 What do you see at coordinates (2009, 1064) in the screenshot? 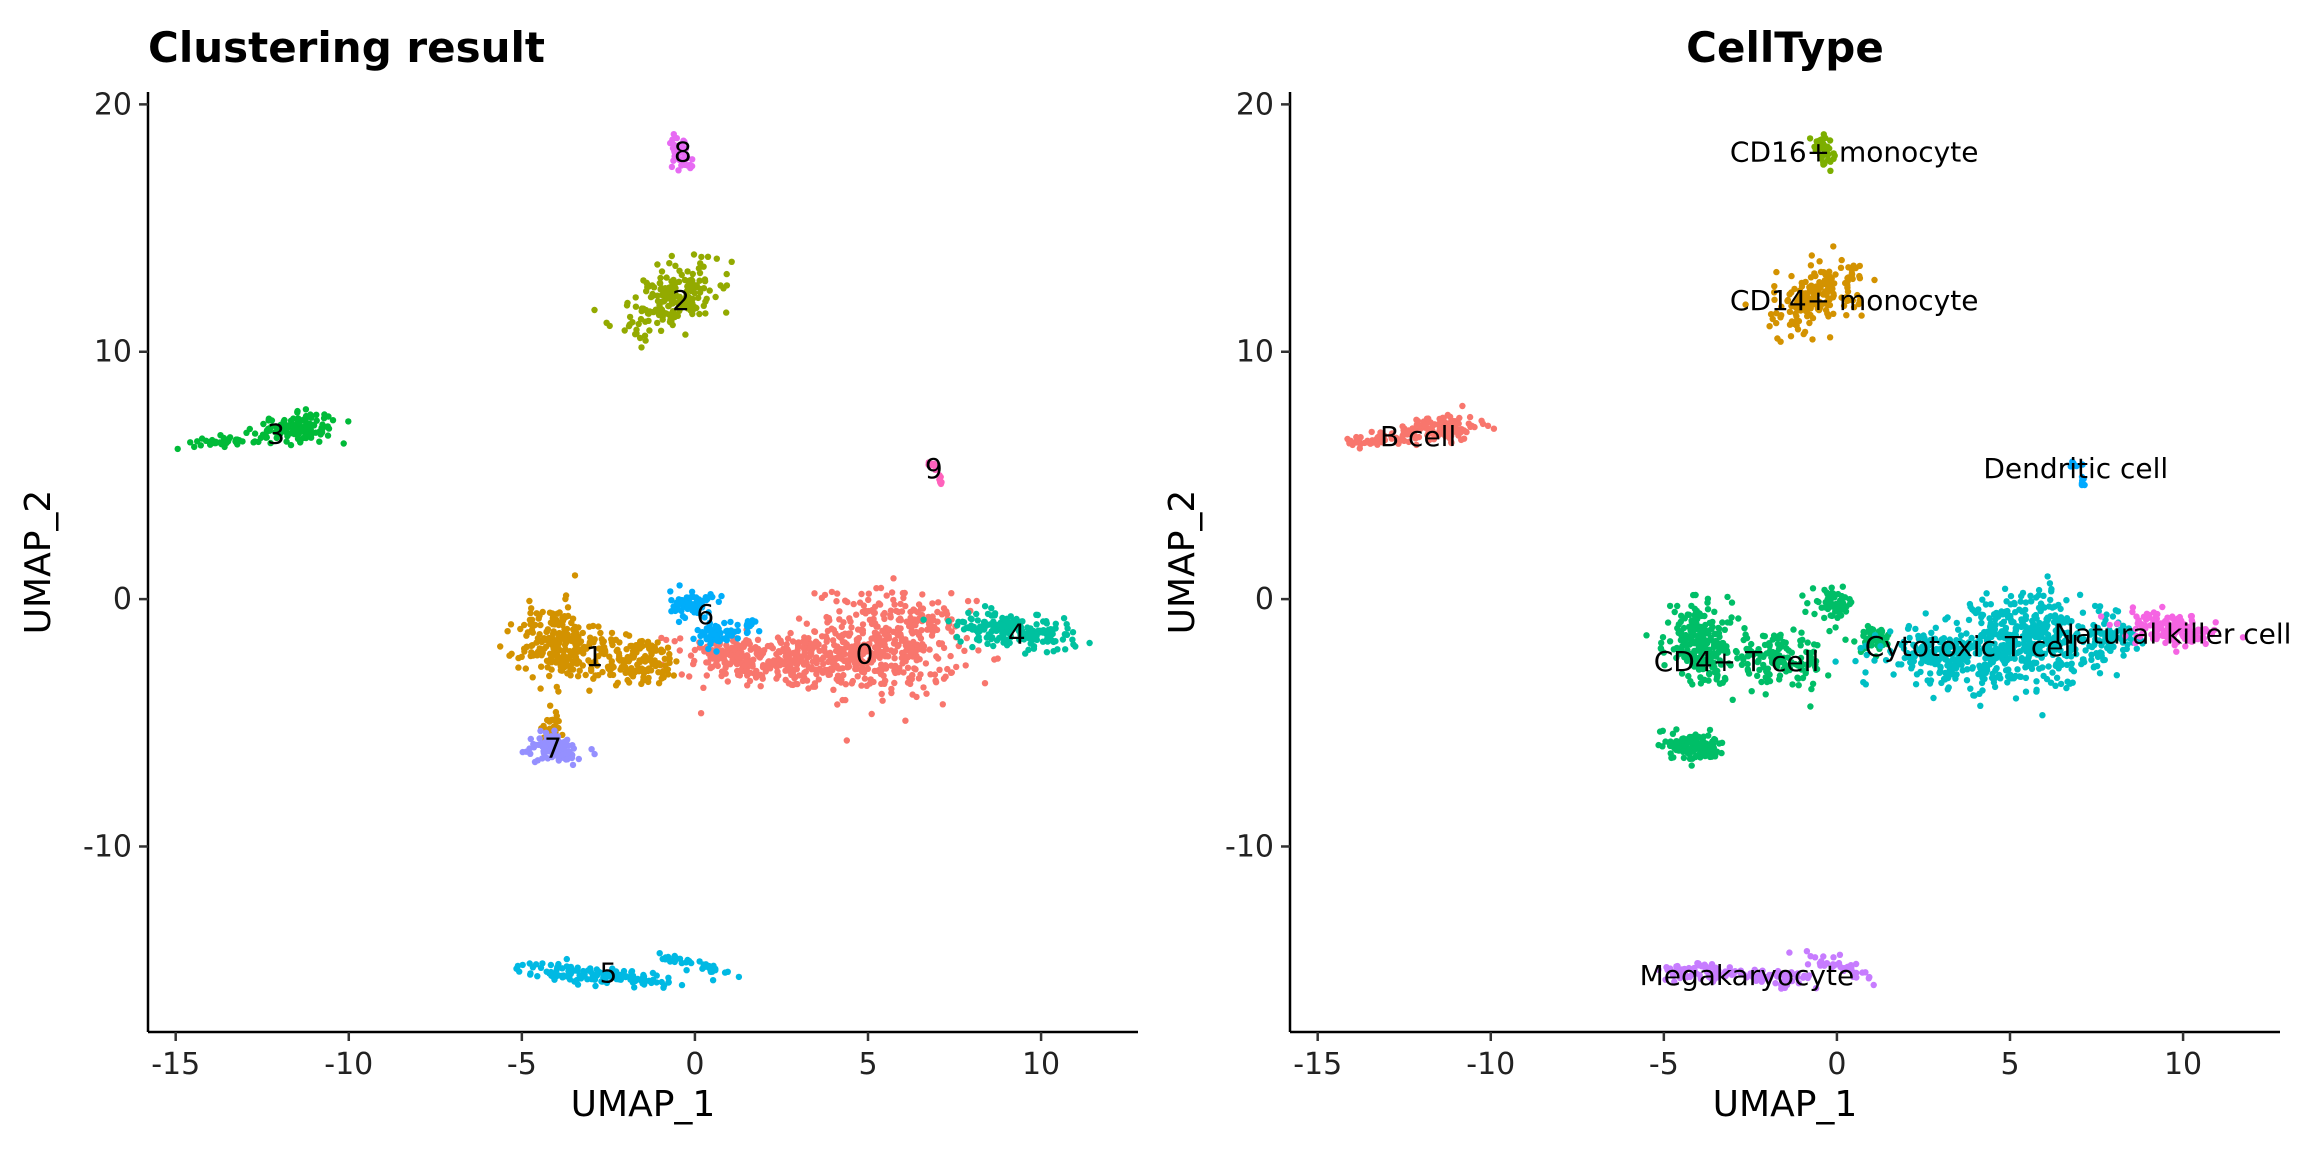
I see `x-tick-label: 5` at bounding box center [2009, 1064].